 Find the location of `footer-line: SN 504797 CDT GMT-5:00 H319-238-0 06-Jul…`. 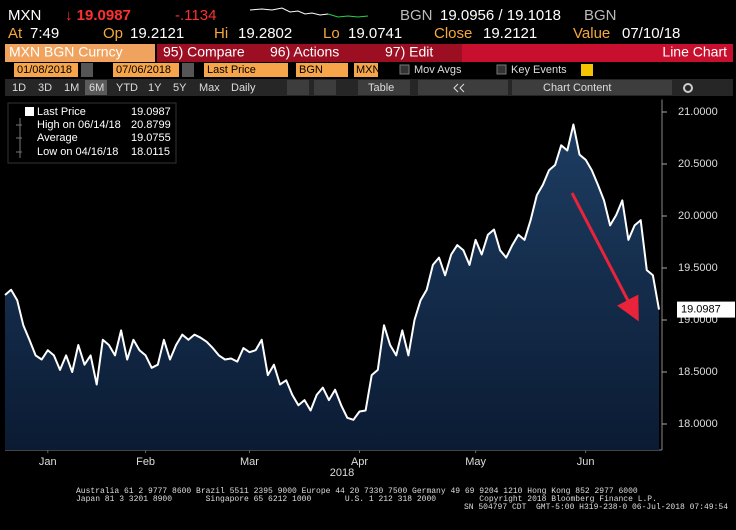

footer-line: SN 504797 CDT GMT-5:00 H319-238-0 06-Jul… is located at coordinates (596, 507).